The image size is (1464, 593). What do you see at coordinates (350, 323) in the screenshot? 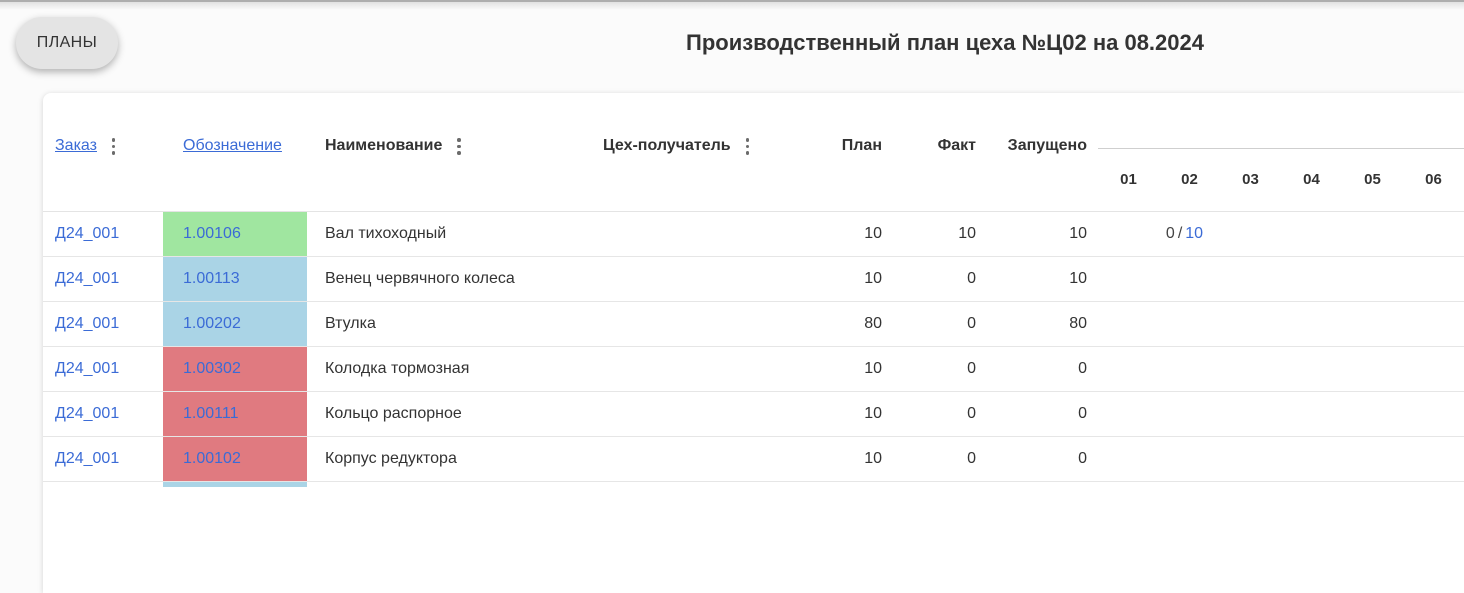
I see `item-name: Втулка` at bounding box center [350, 323].